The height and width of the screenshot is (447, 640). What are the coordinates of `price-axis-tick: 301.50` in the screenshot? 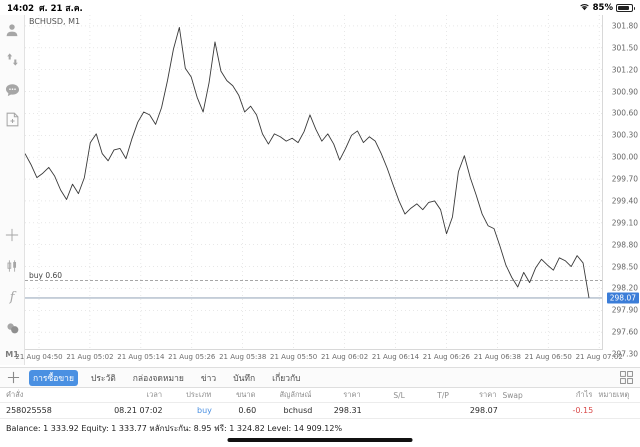 It's located at (624, 48).